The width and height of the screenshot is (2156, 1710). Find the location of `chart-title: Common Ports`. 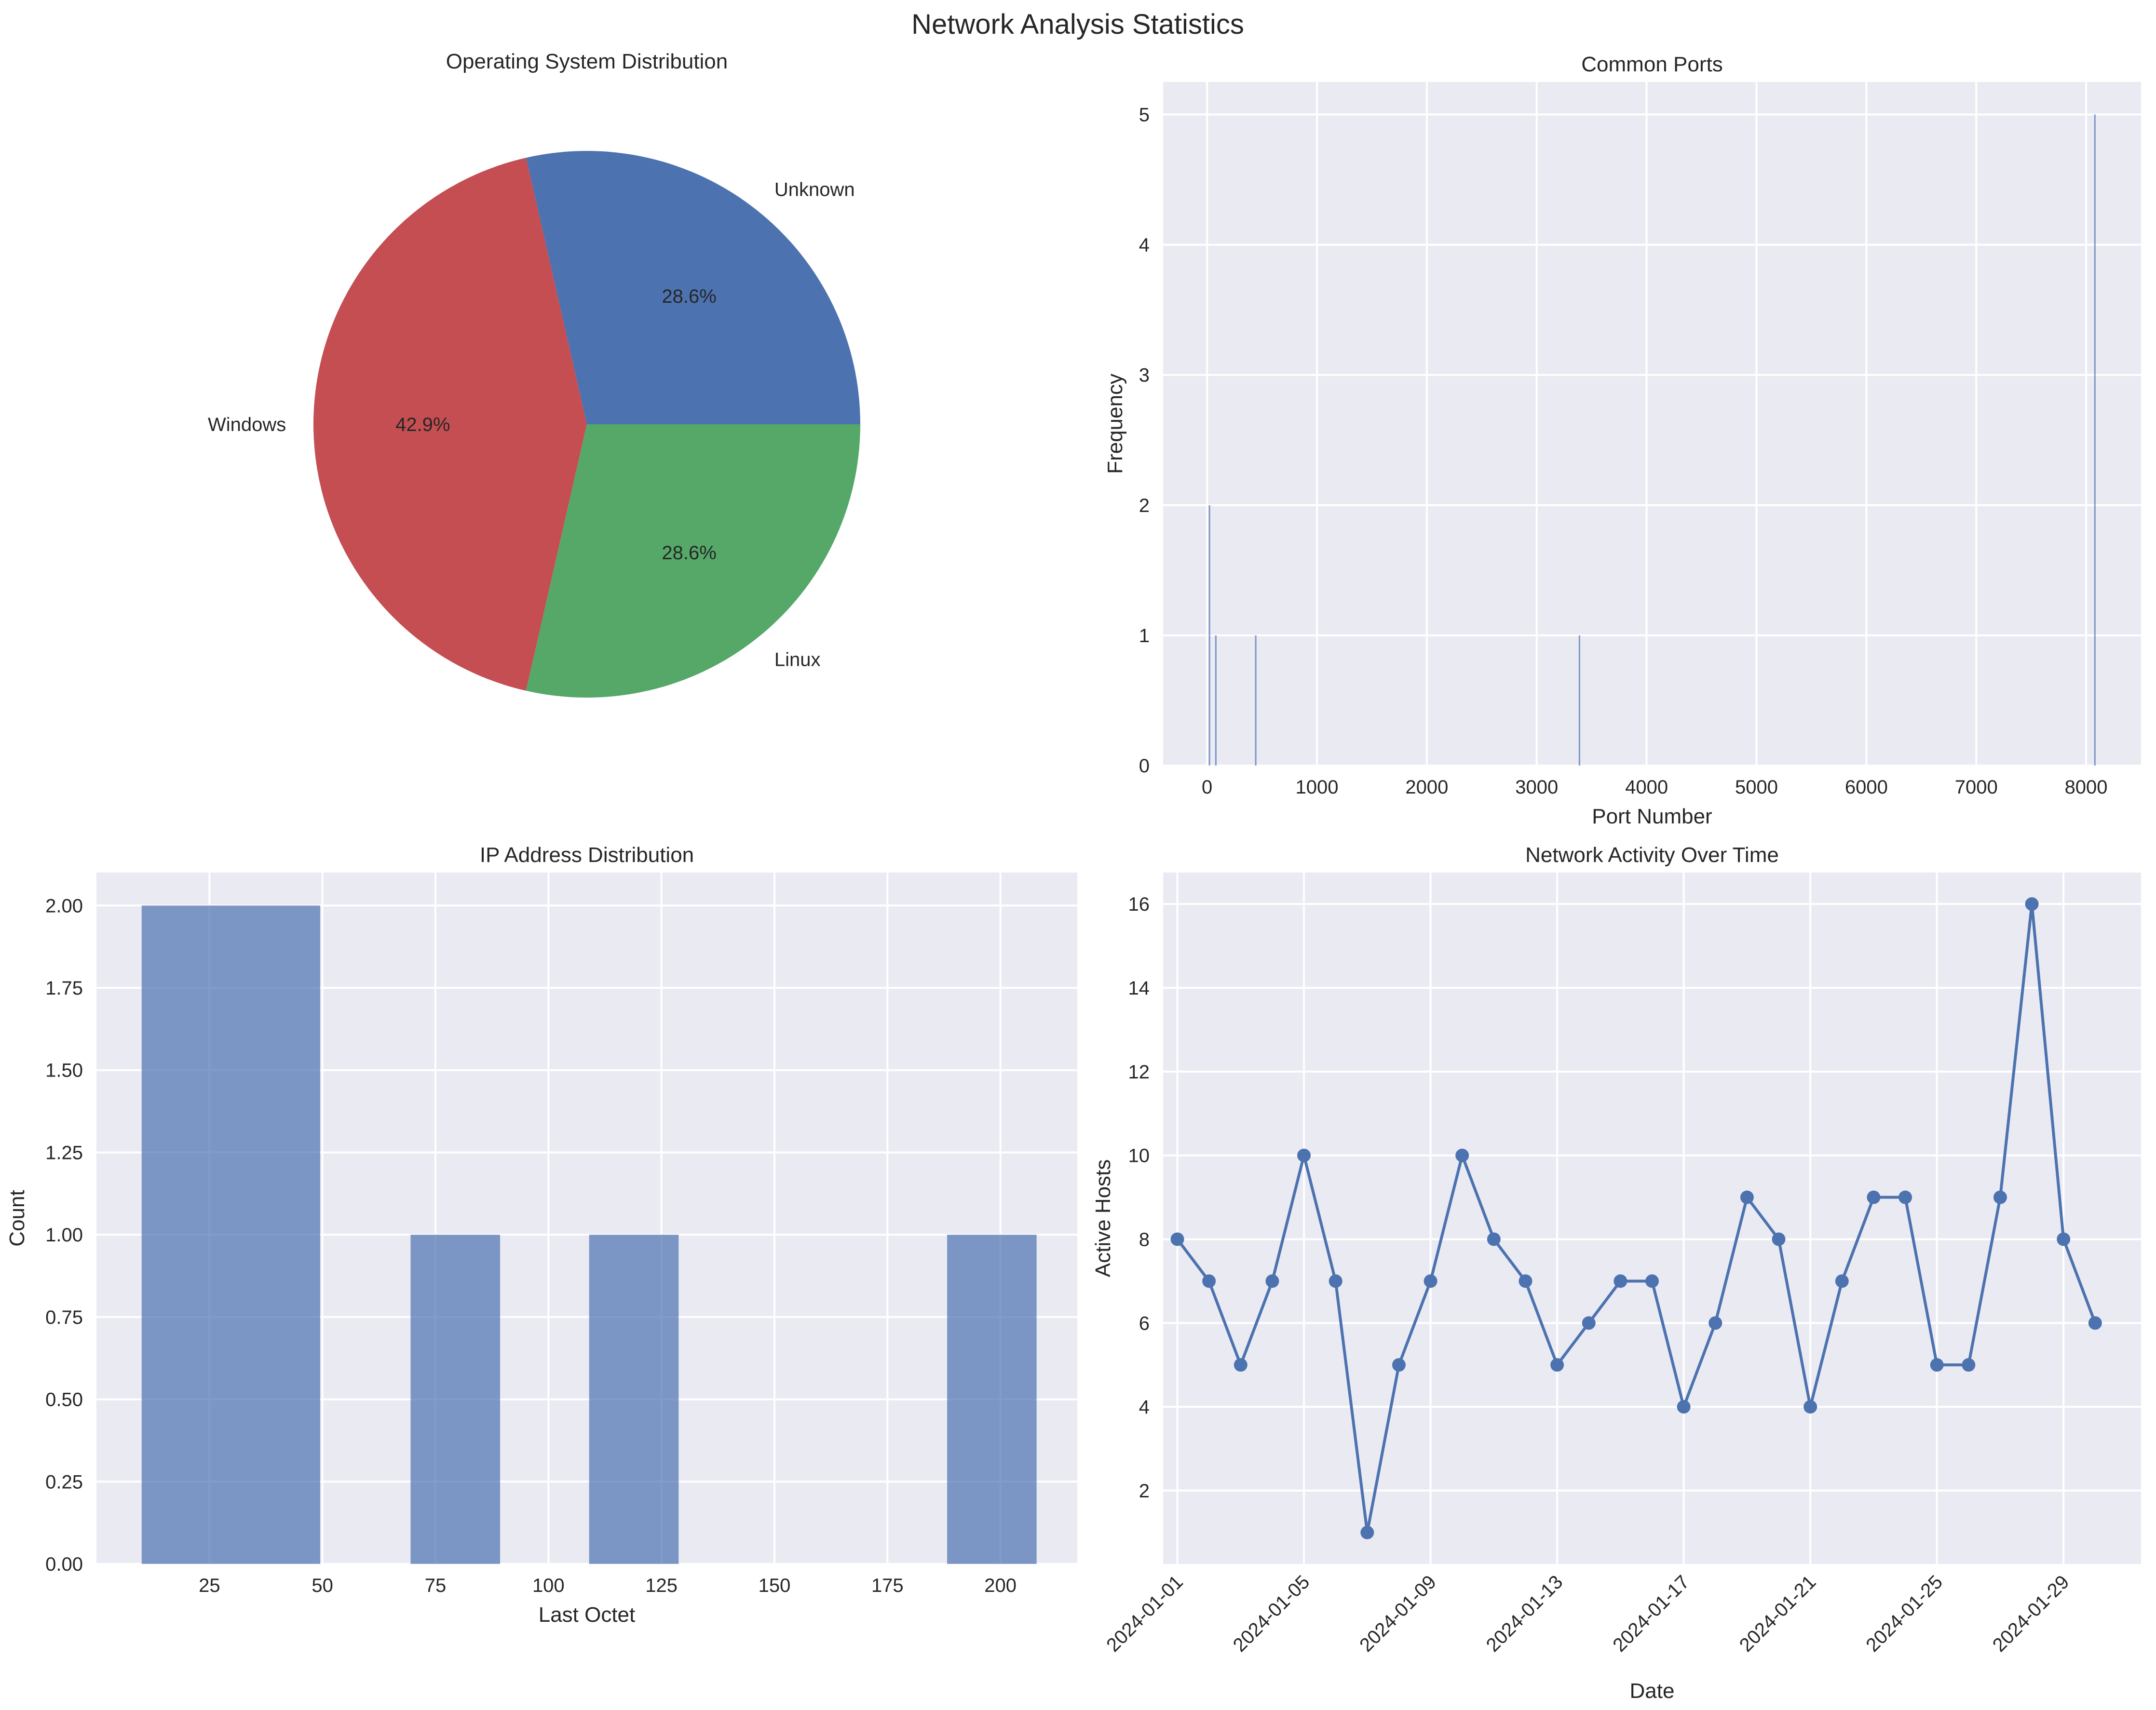

chart-title: Common Ports is located at coordinates (1652, 64).